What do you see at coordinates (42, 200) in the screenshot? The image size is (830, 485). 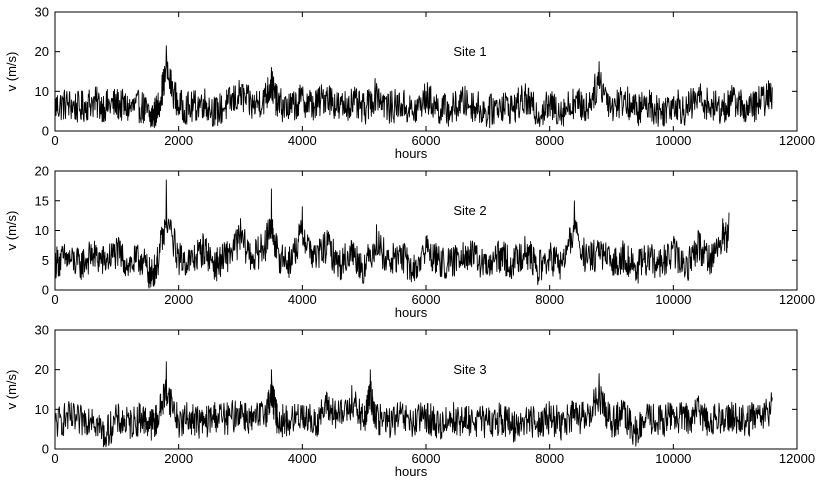 I see `y-tick-label: 15` at bounding box center [42, 200].